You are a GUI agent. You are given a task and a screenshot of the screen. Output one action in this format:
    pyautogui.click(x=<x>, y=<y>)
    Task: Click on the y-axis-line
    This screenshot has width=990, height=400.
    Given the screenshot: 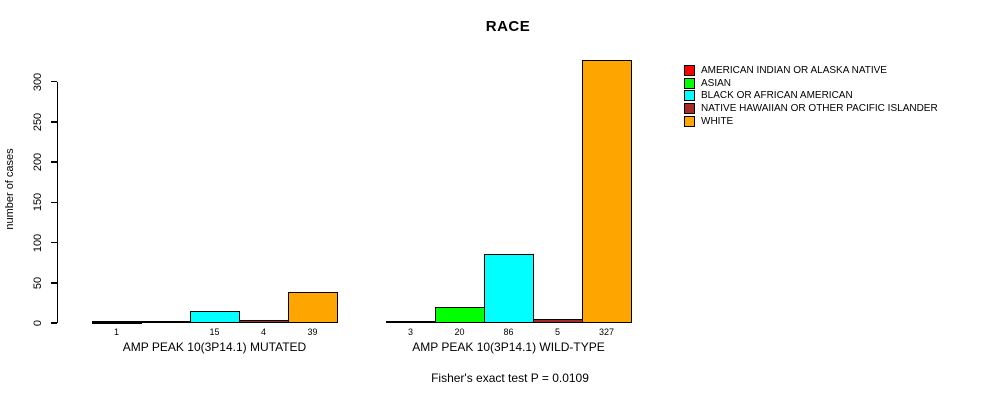 What is the action you would take?
    pyautogui.click(x=57, y=202)
    